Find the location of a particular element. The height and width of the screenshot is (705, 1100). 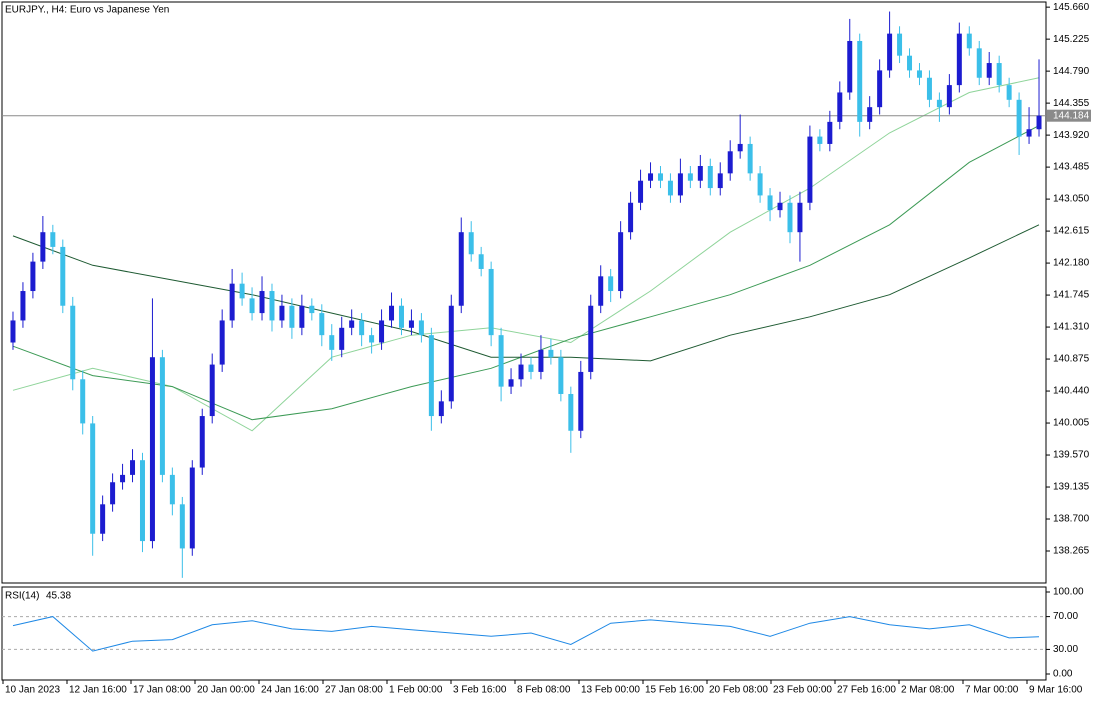

x-tick-label: 20 Feb 08:00 is located at coordinates (738, 690).